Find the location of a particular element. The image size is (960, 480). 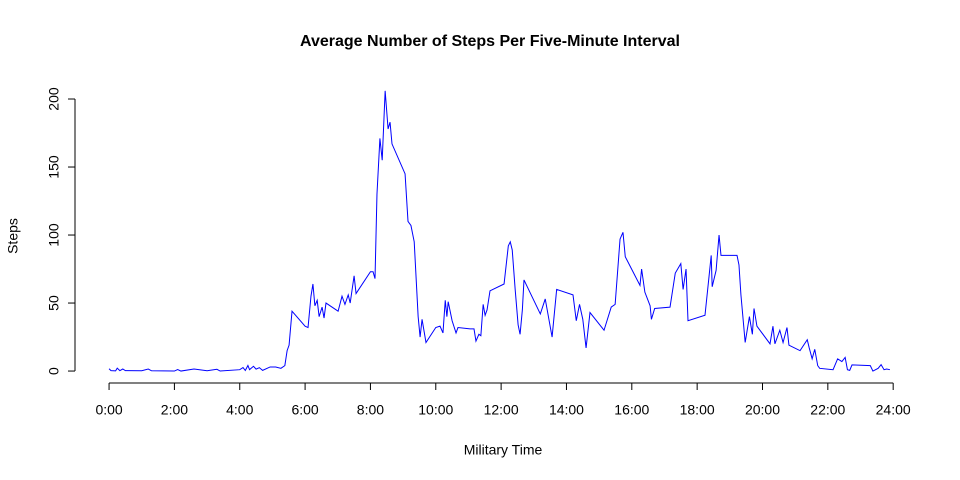

x-tick-label: 16:00 is located at coordinates (631, 410).